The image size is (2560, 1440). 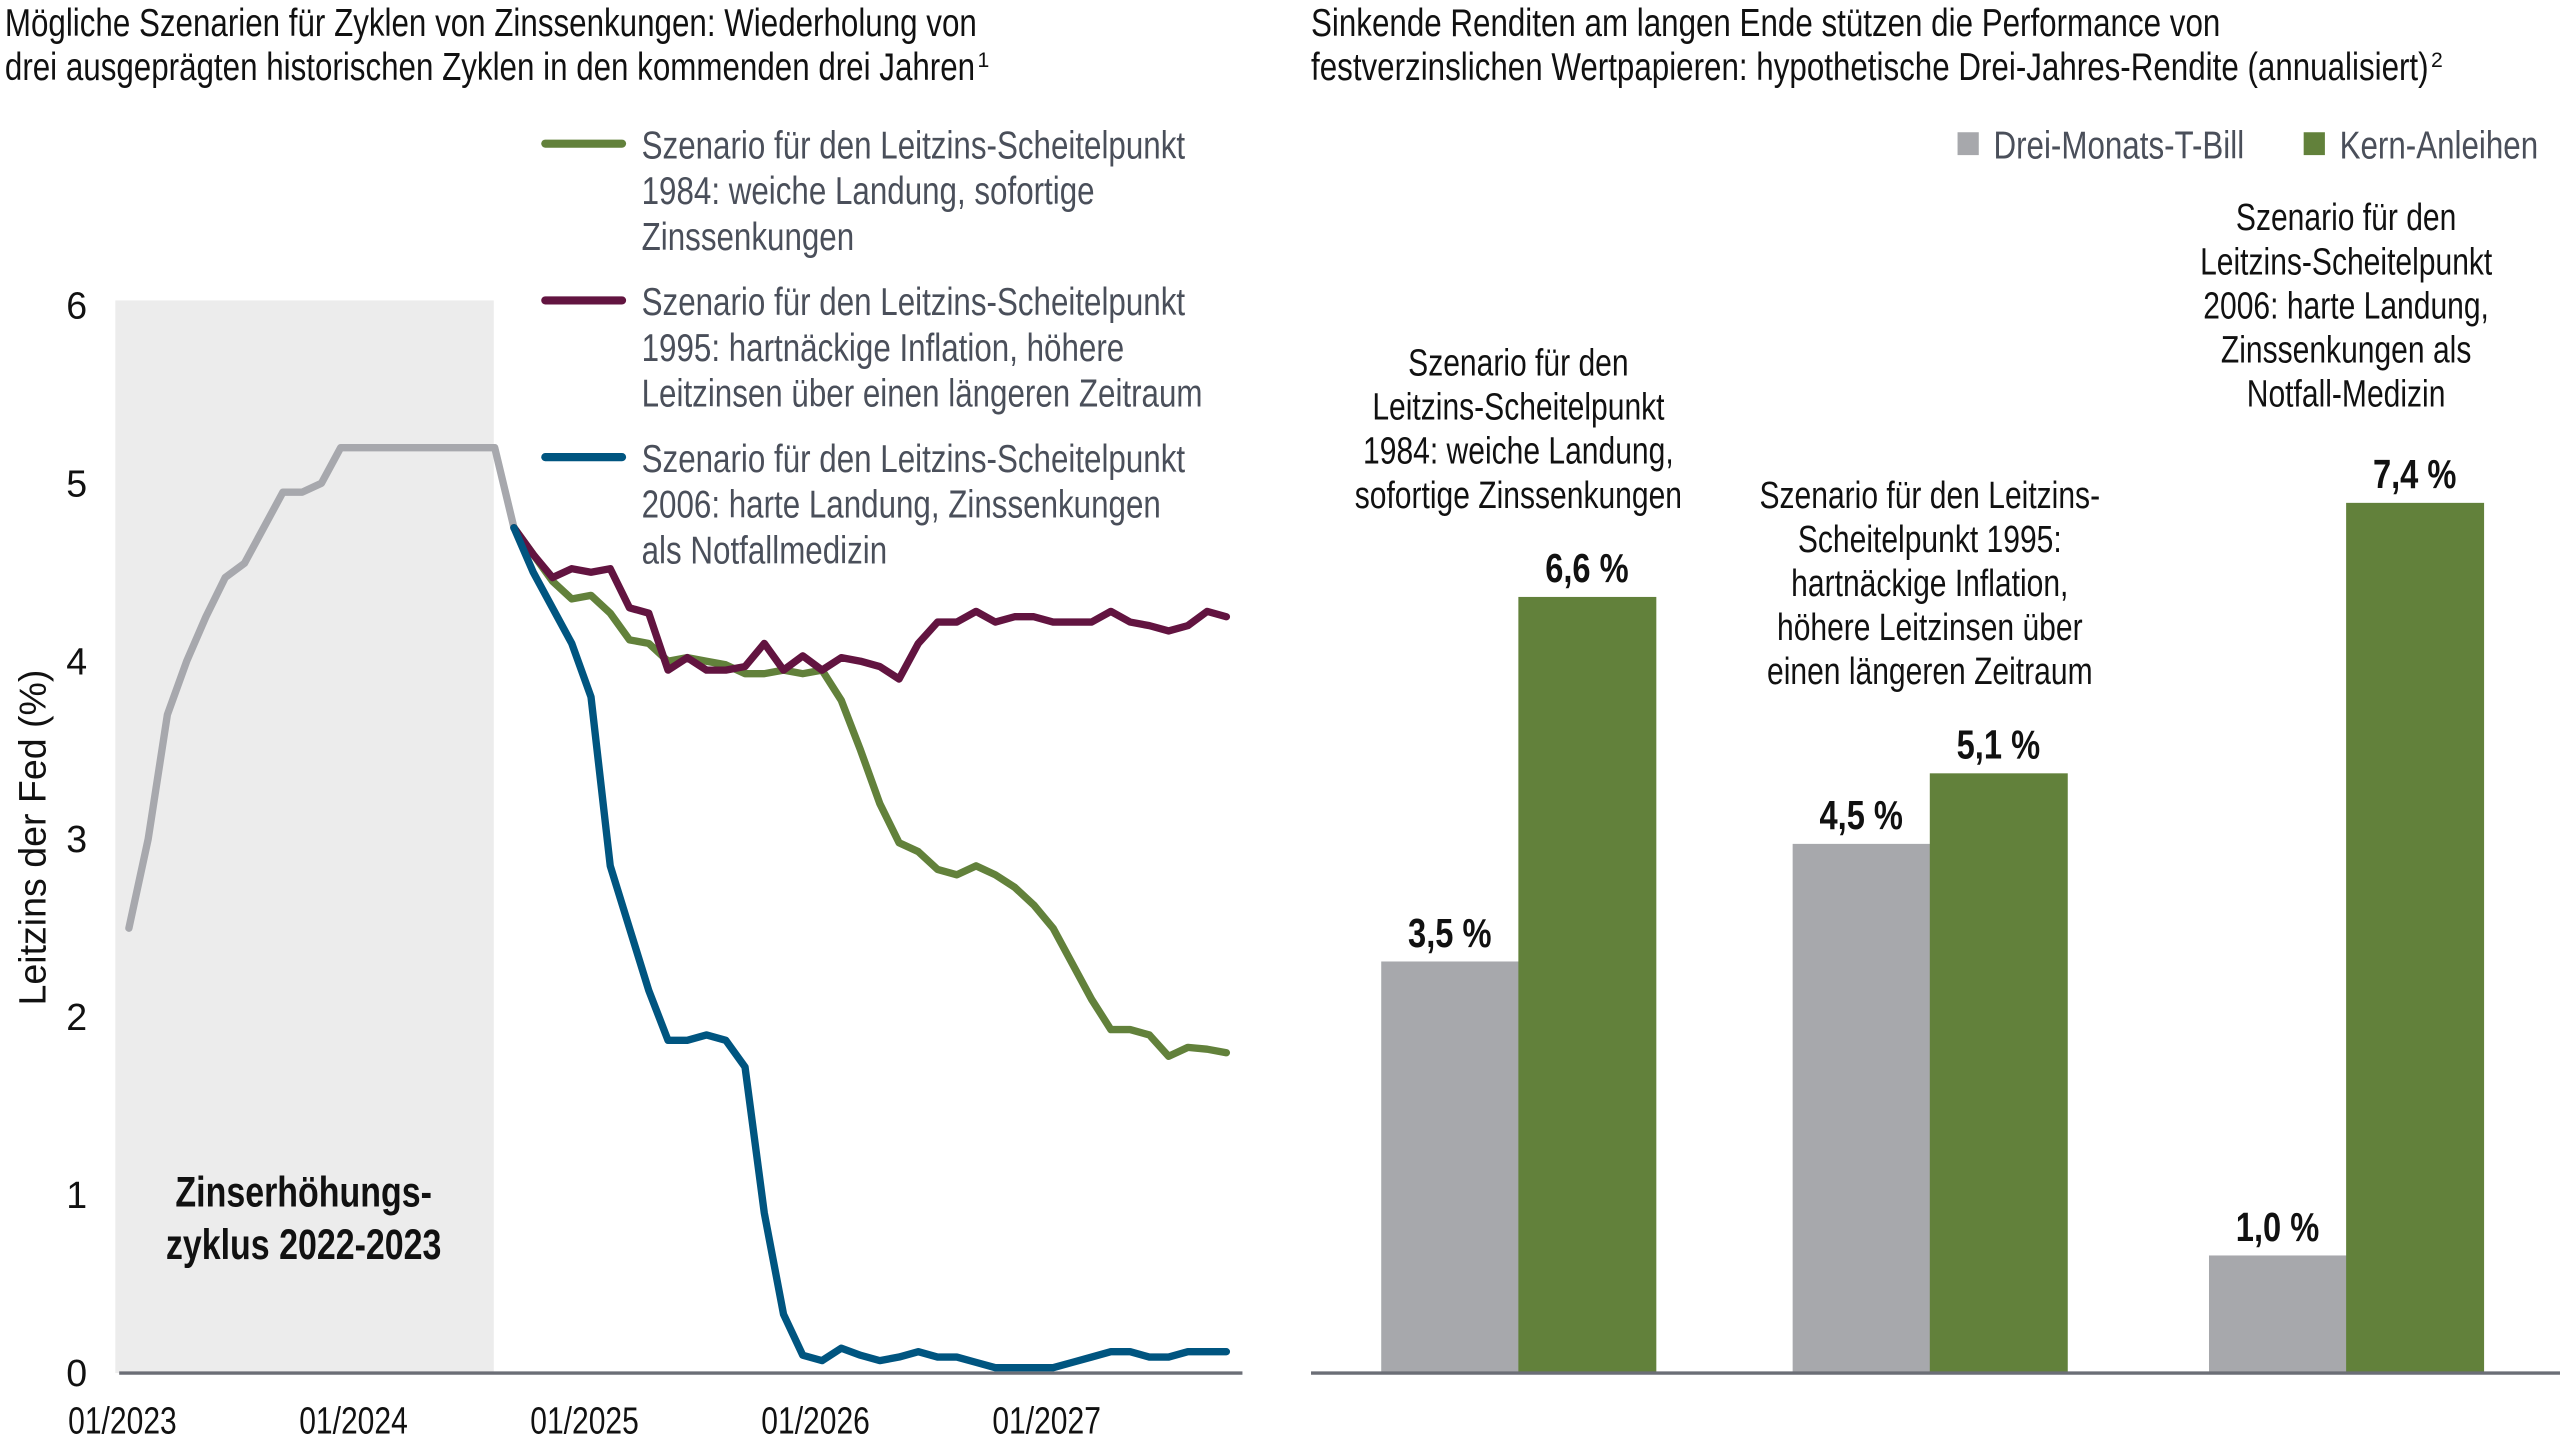 What do you see at coordinates (1930, 540) in the screenshot?
I see `scenario-annotation: Scheitelpunkt 1995:` at bounding box center [1930, 540].